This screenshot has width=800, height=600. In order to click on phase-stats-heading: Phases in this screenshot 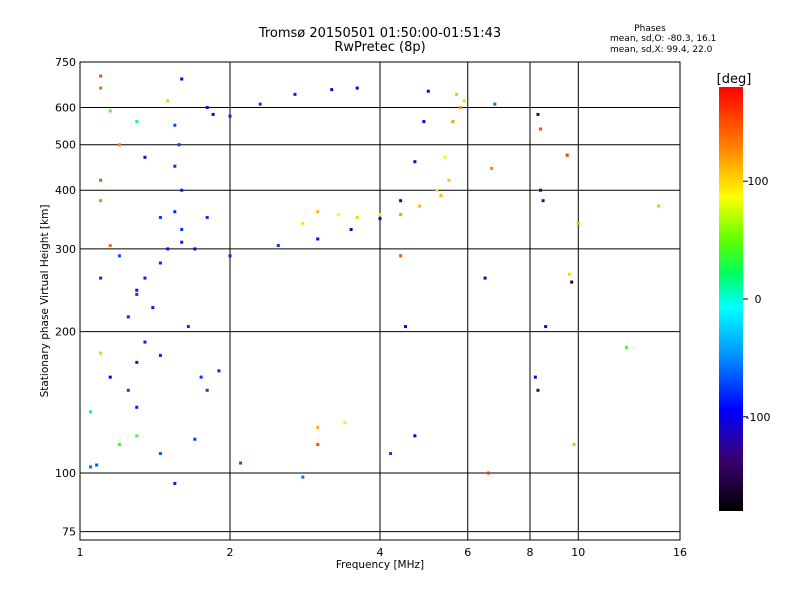, I will do `click(650, 29)`.